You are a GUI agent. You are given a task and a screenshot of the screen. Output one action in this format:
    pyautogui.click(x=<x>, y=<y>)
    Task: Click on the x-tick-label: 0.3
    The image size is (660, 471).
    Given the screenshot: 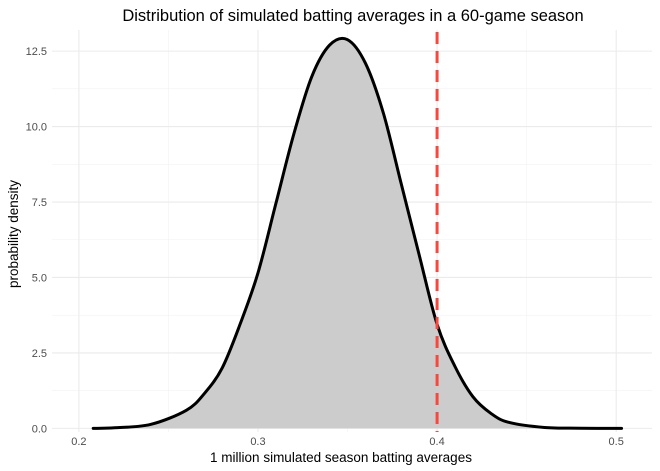 What is the action you would take?
    pyautogui.click(x=257, y=442)
    